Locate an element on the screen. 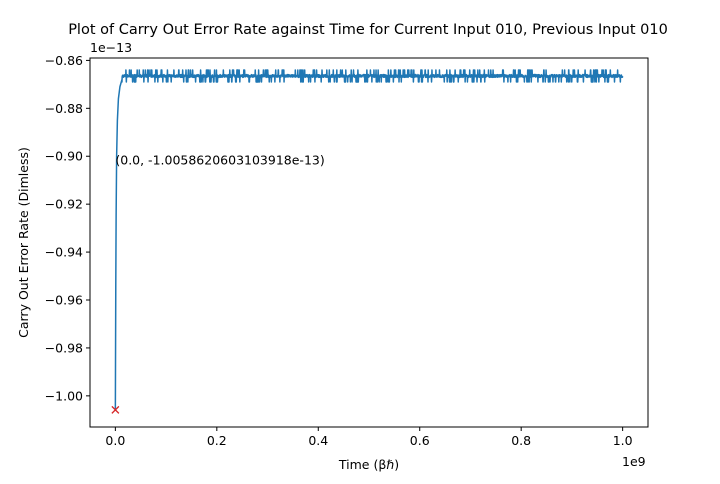  y-tick-label: −0.88 is located at coordinates (64, 108).